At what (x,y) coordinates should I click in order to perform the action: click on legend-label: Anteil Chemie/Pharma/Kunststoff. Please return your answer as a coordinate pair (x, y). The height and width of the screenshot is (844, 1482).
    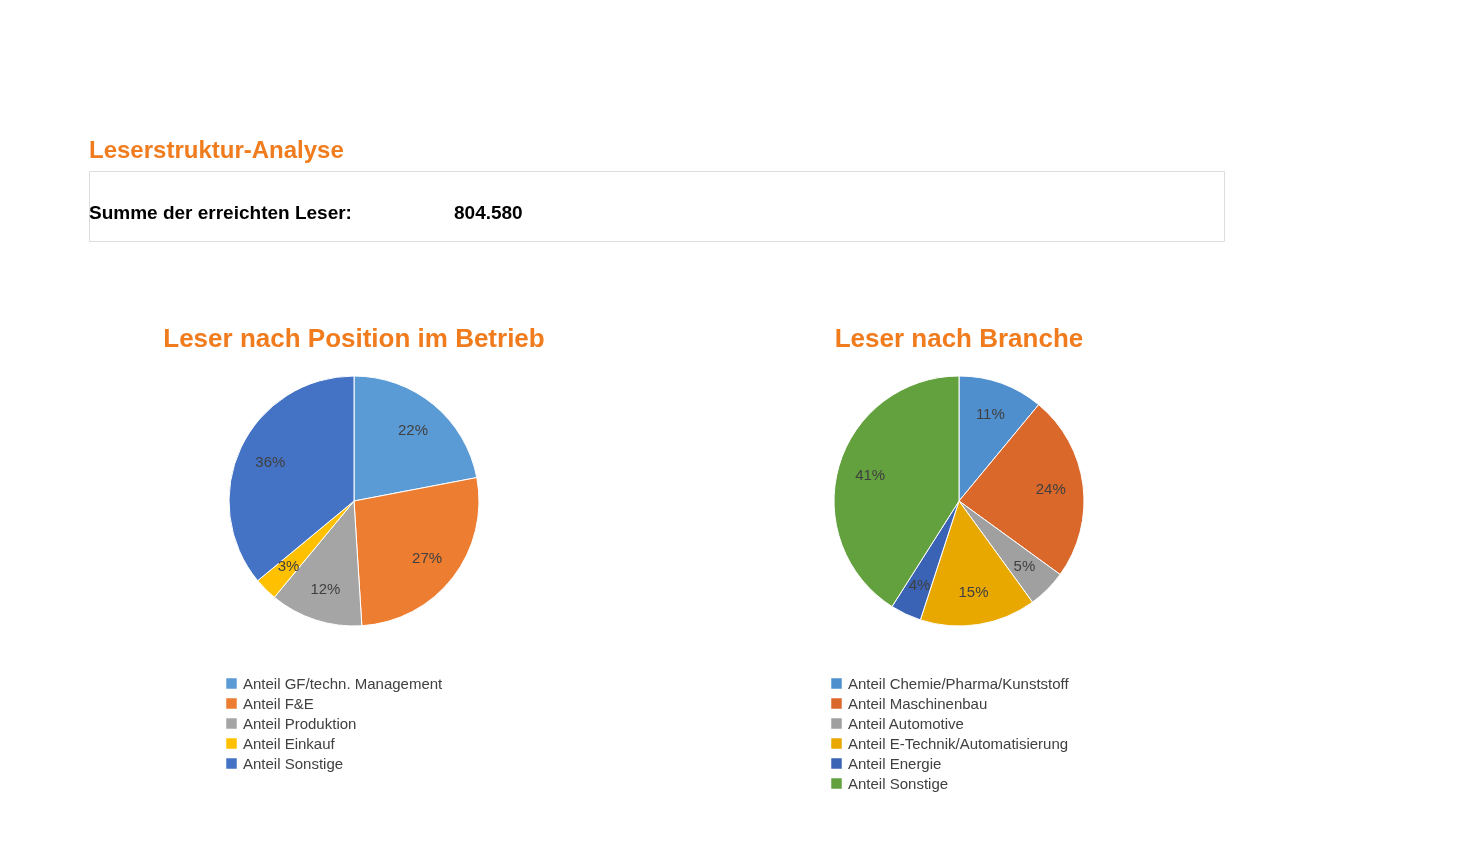
    Looking at the image, I should click on (959, 683).